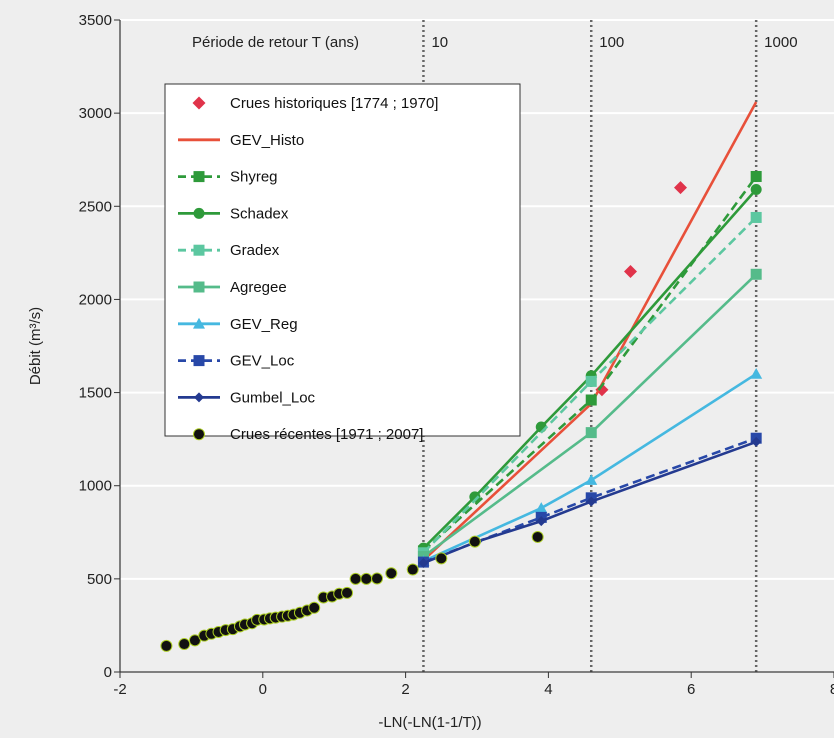 The height and width of the screenshot is (738, 834). What do you see at coordinates (95, 113) in the screenshot?
I see `y-tick-label: 3000` at bounding box center [95, 113].